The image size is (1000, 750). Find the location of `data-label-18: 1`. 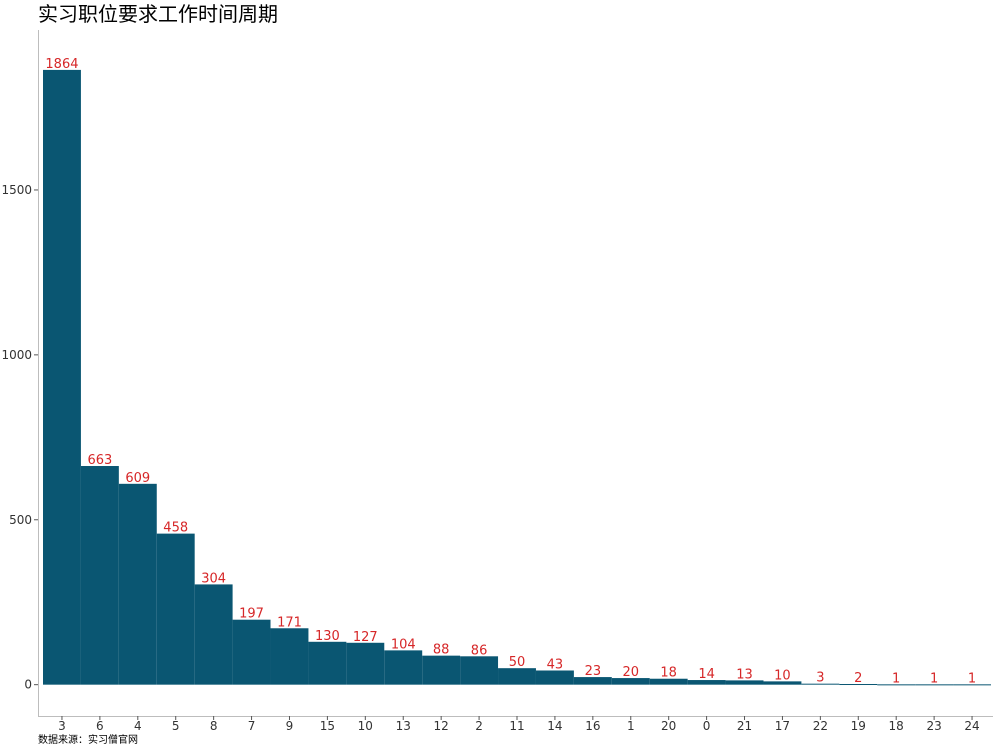

data-label-18: 1 is located at coordinates (896, 678).